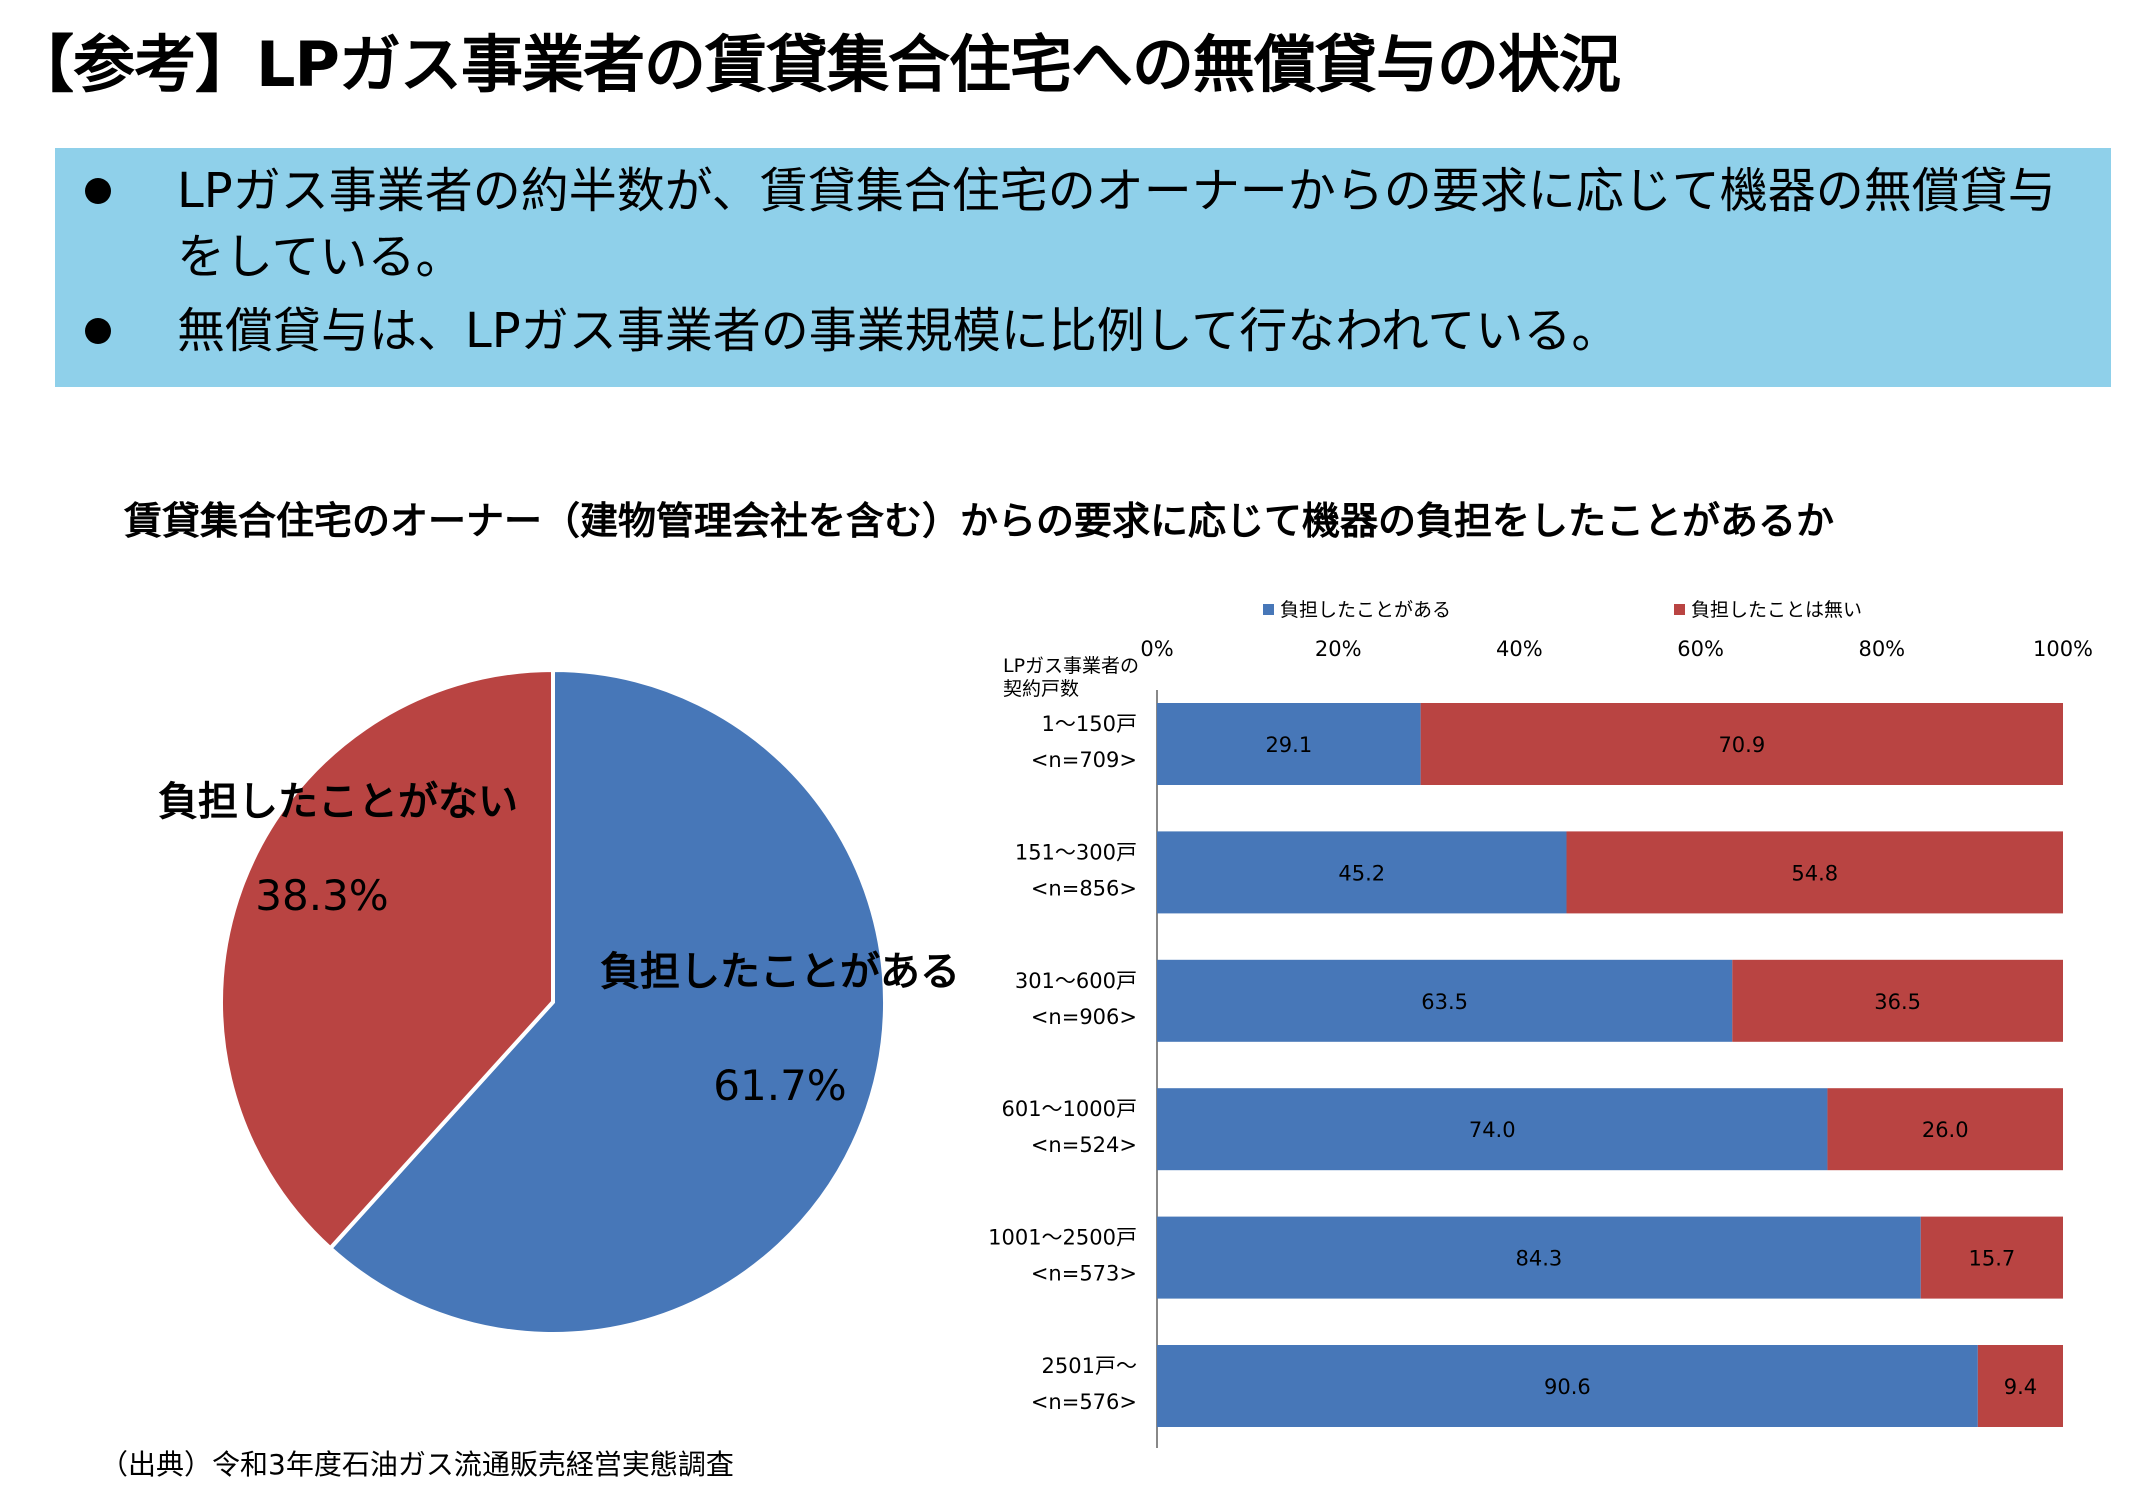  Describe the element at coordinates (1084, 1017) in the screenshot. I see `category-n-label-3: <n=906>` at that location.